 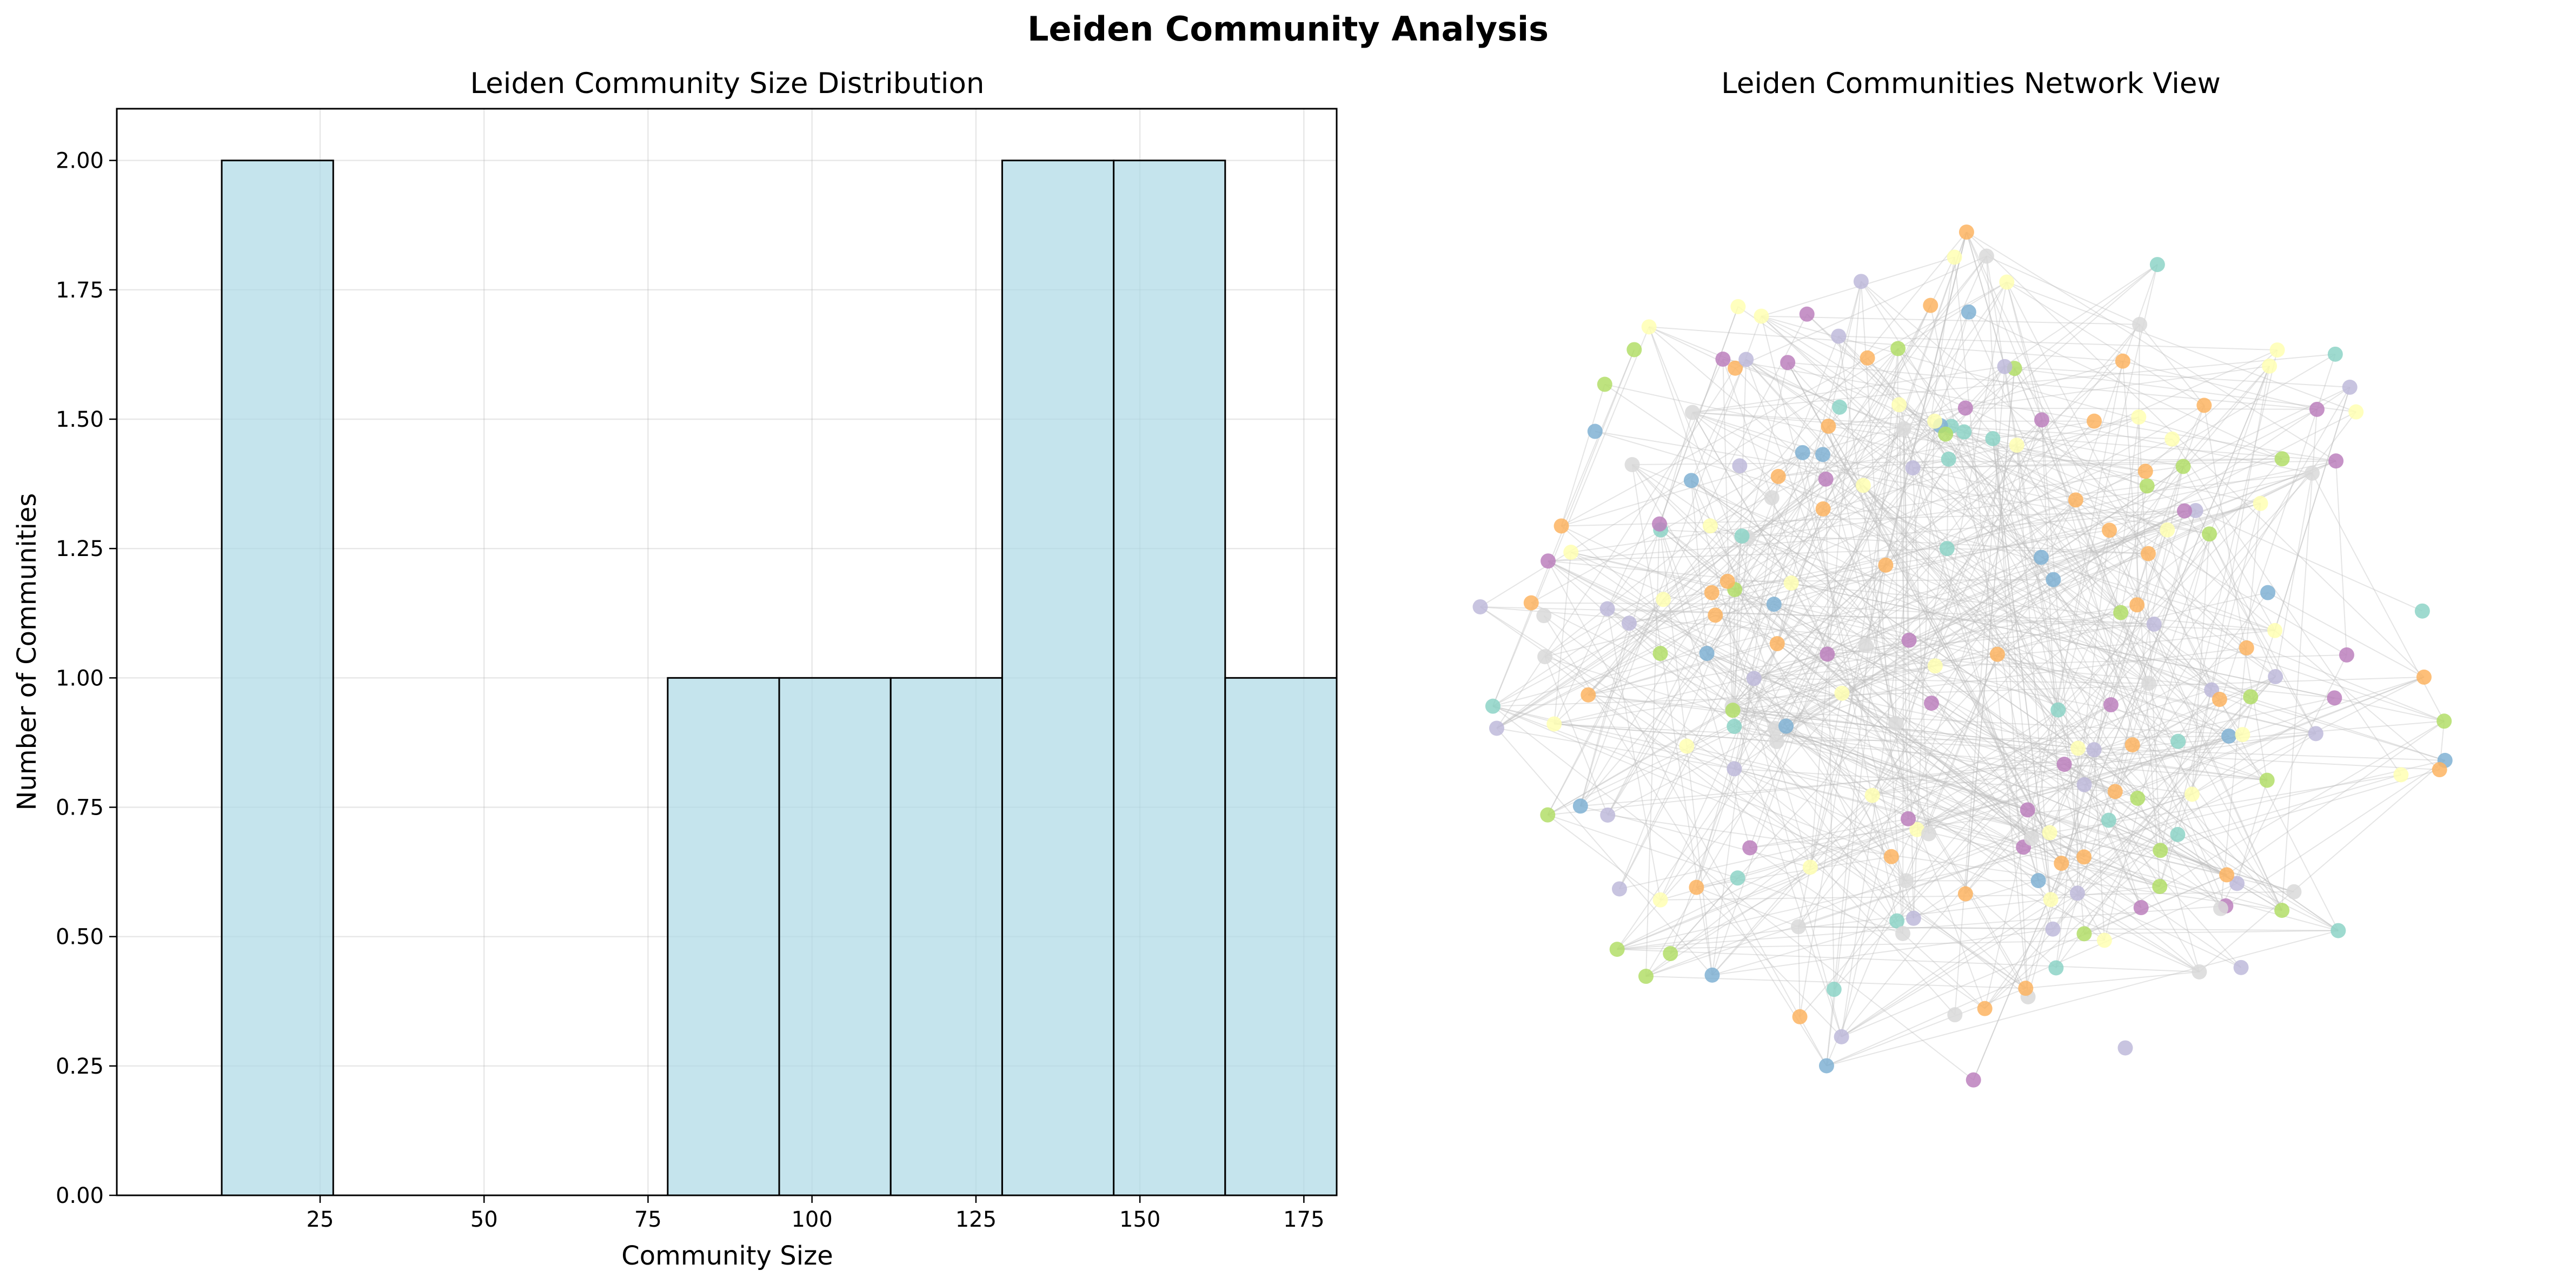 I want to click on x-tick-label: 100, so click(x=812, y=1219).